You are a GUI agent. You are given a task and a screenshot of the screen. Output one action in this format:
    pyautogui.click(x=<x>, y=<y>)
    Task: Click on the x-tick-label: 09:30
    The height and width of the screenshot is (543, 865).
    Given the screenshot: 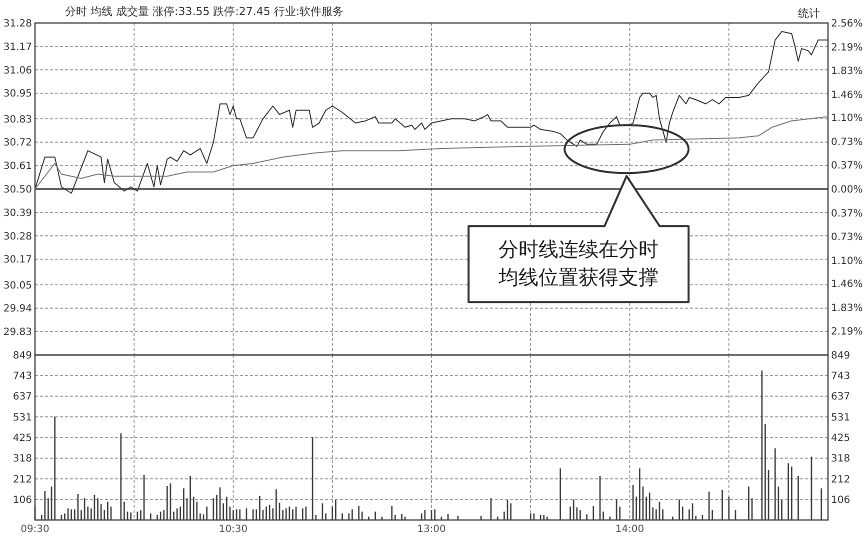 What is the action you would take?
    pyautogui.click(x=35, y=529)
    